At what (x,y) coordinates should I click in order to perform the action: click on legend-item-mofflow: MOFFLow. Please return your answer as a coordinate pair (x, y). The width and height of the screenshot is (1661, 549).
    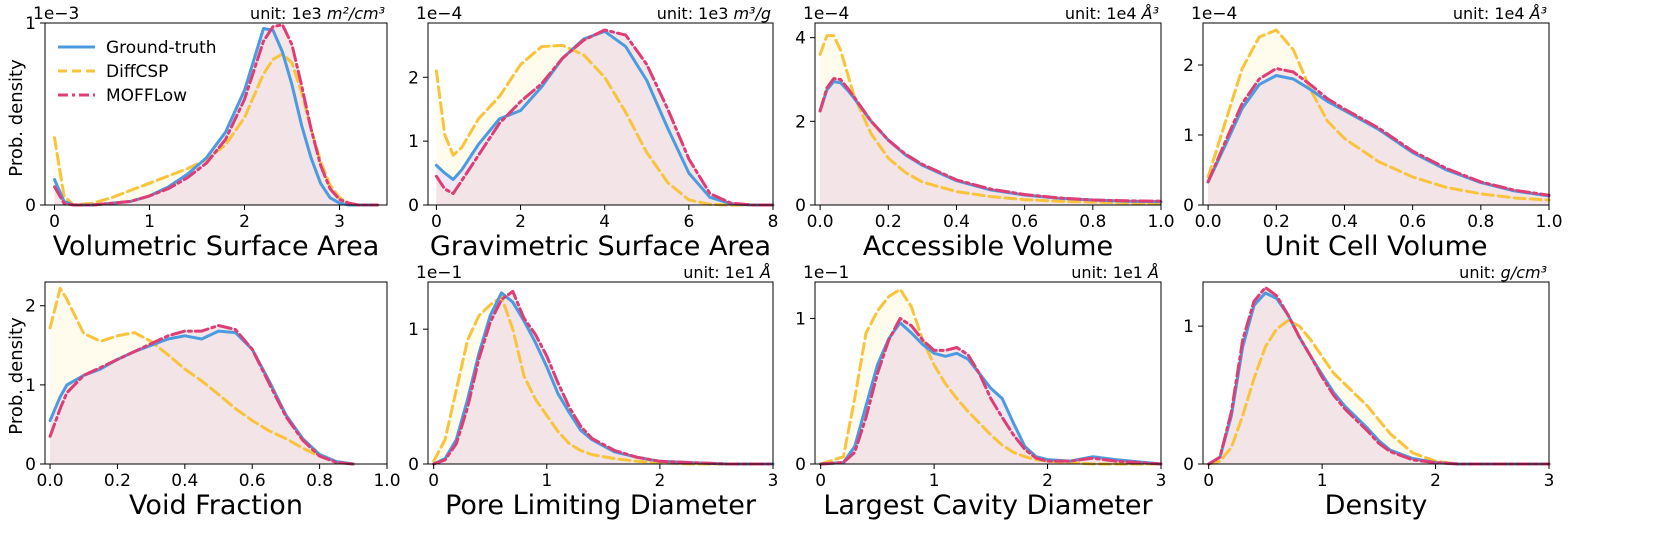
    Looking at the image, I should click on (122, 96).